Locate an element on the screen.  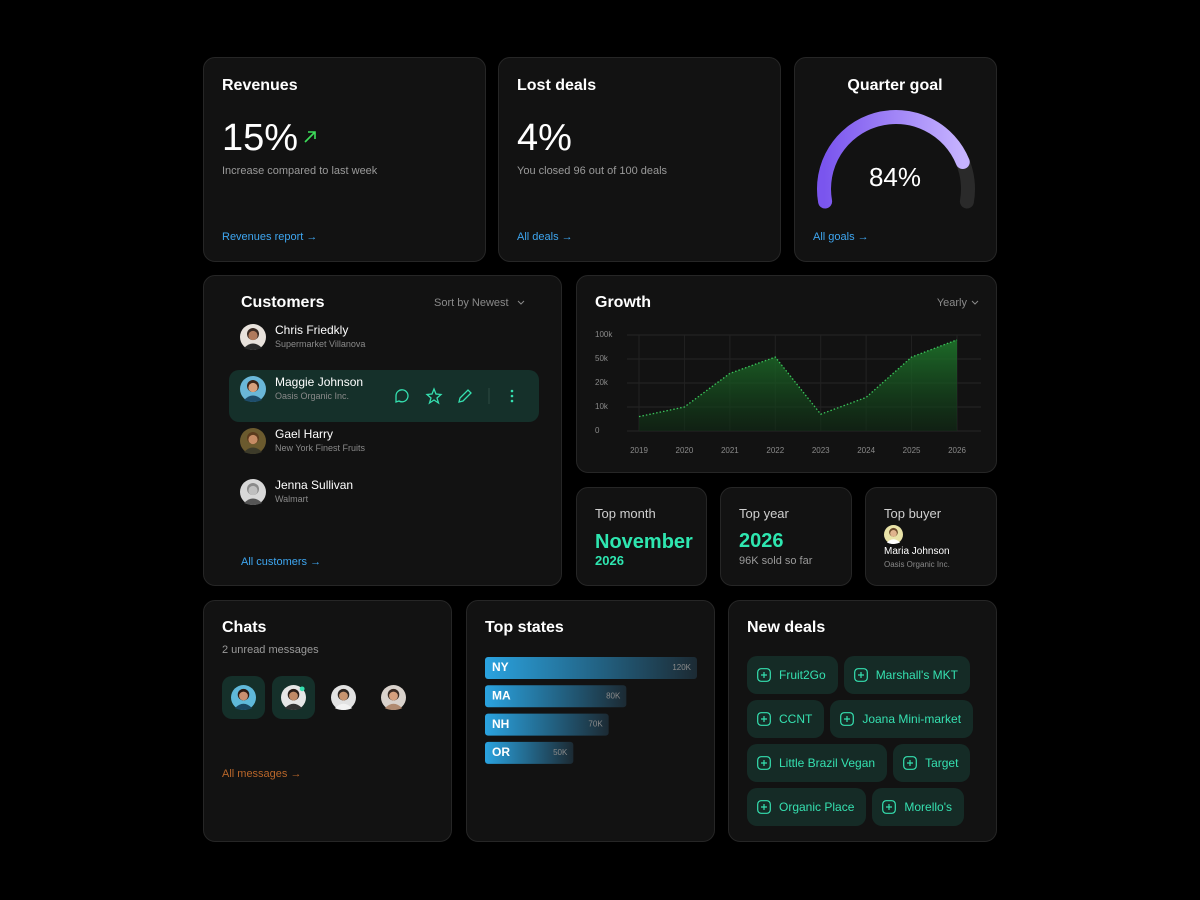
caption: Increase compared to last week is located at coordinates (300, 171).